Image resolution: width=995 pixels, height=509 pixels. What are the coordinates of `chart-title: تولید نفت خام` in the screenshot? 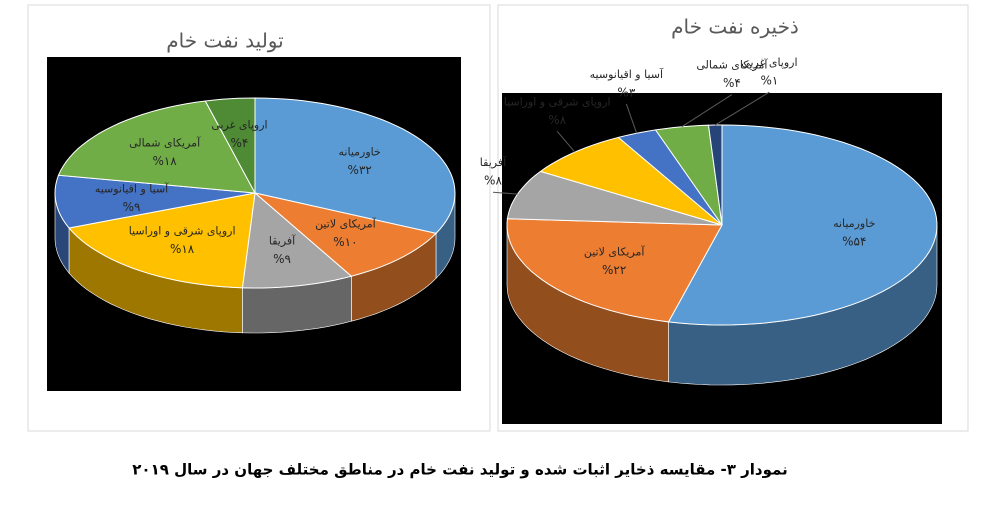 It's located at (224, 41).